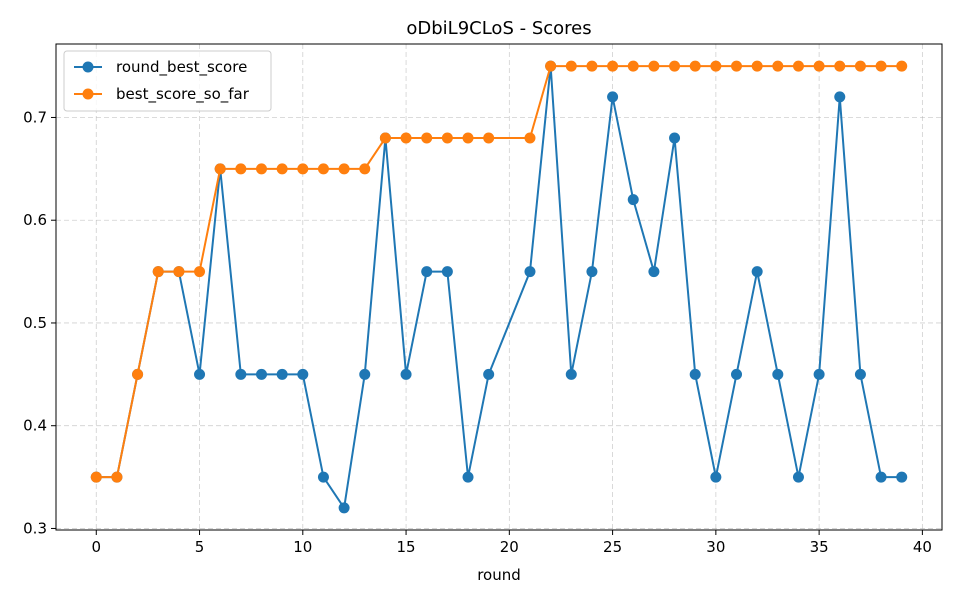  I want to click on x-tick-label: 5, so click(200, 547).